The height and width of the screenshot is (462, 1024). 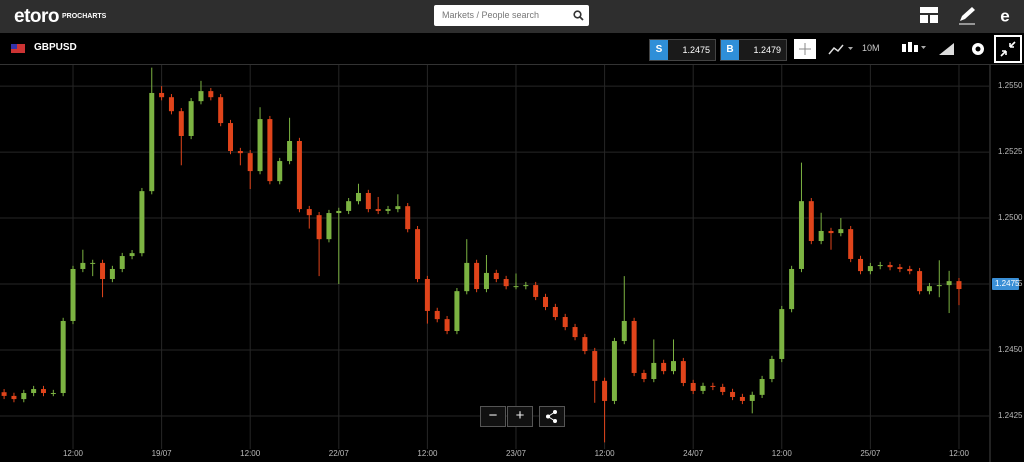 What do you see at coordinates (805, 49) in the screenshot?
I see `crosshair-button` at bounding box center [805, 49].